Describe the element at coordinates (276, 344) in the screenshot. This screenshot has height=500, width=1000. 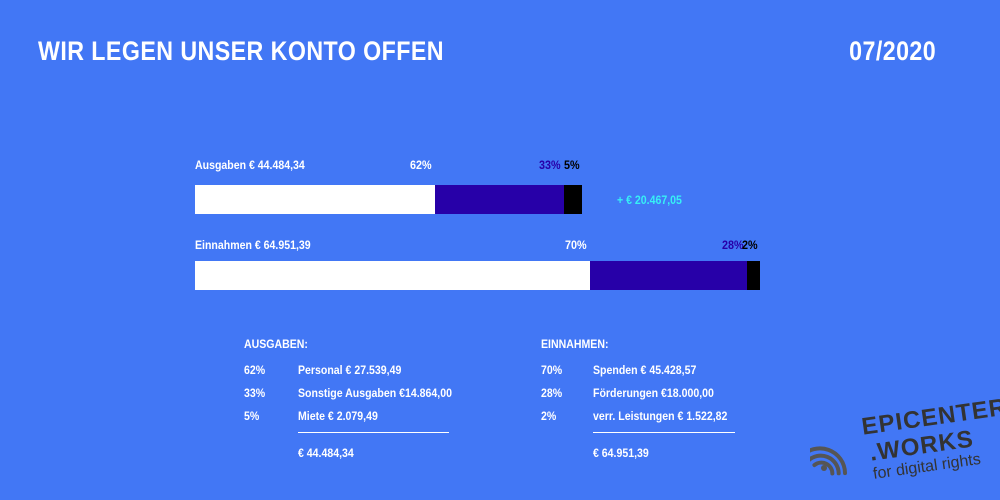
I see `legend-ausgaben-header: AUSGABEN:` at that location.